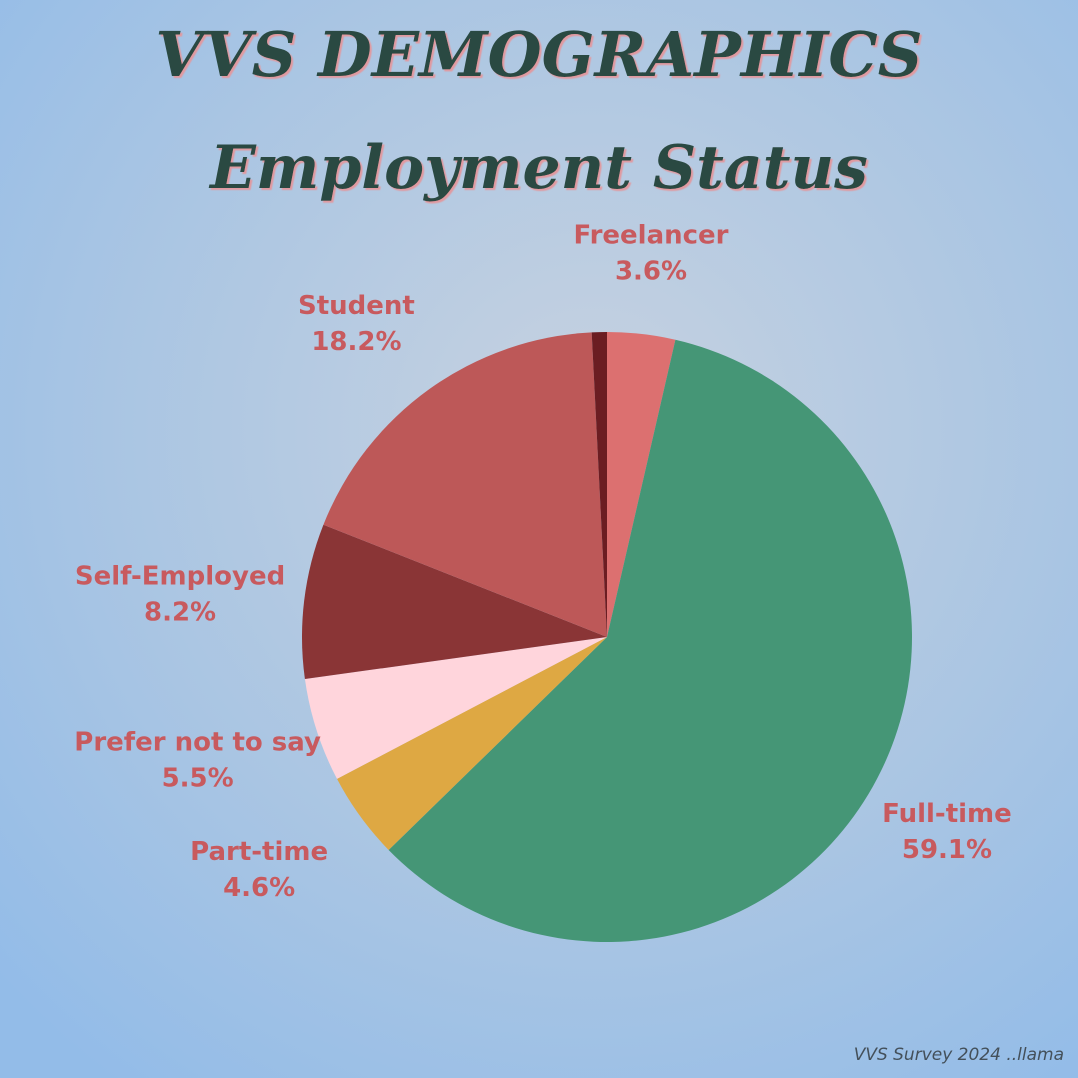  Describe the element at coordinates (198, 778) in the screenshot. I see `slice-value-label: 5.5%` at that location.